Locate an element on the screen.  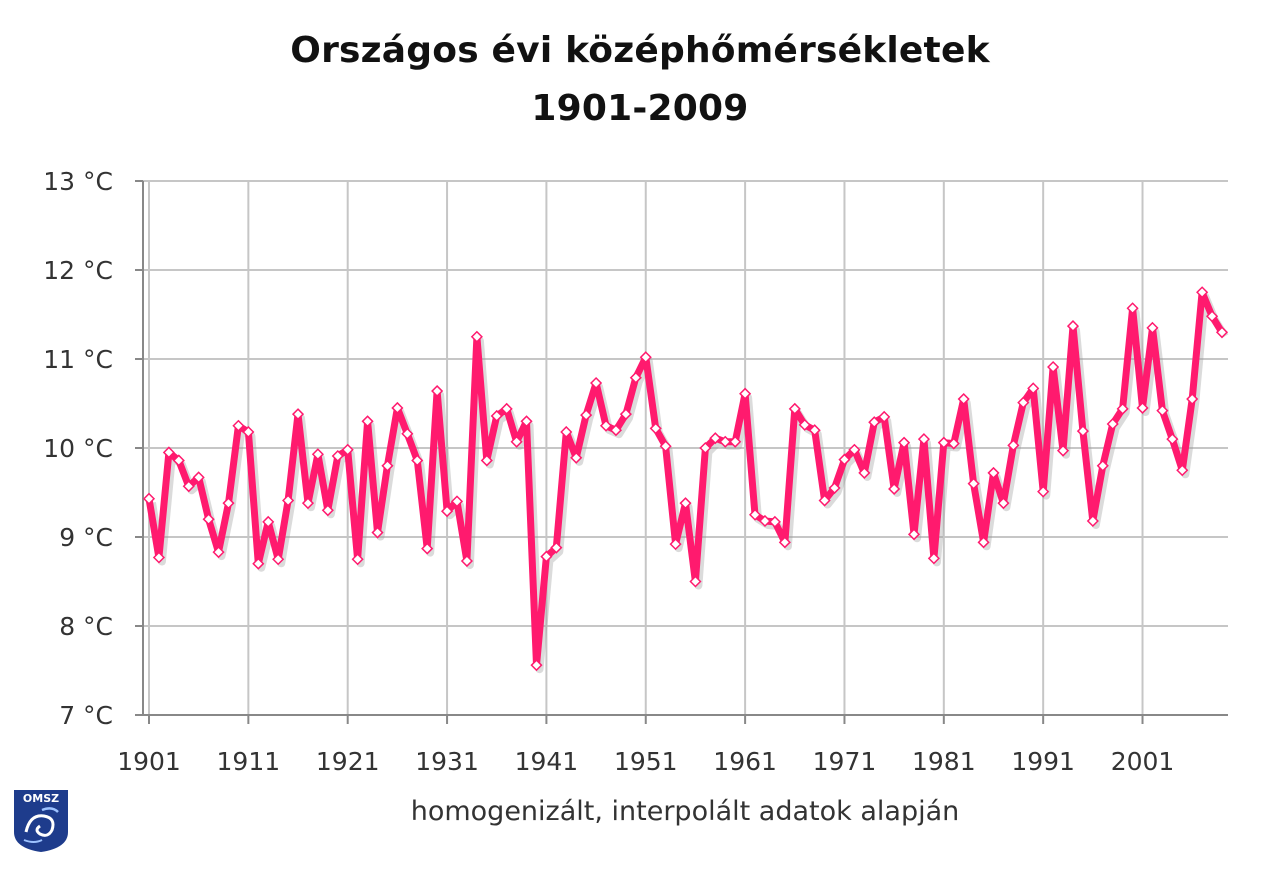
x-tick-label: 1931 is located at coordinates (447, 761).